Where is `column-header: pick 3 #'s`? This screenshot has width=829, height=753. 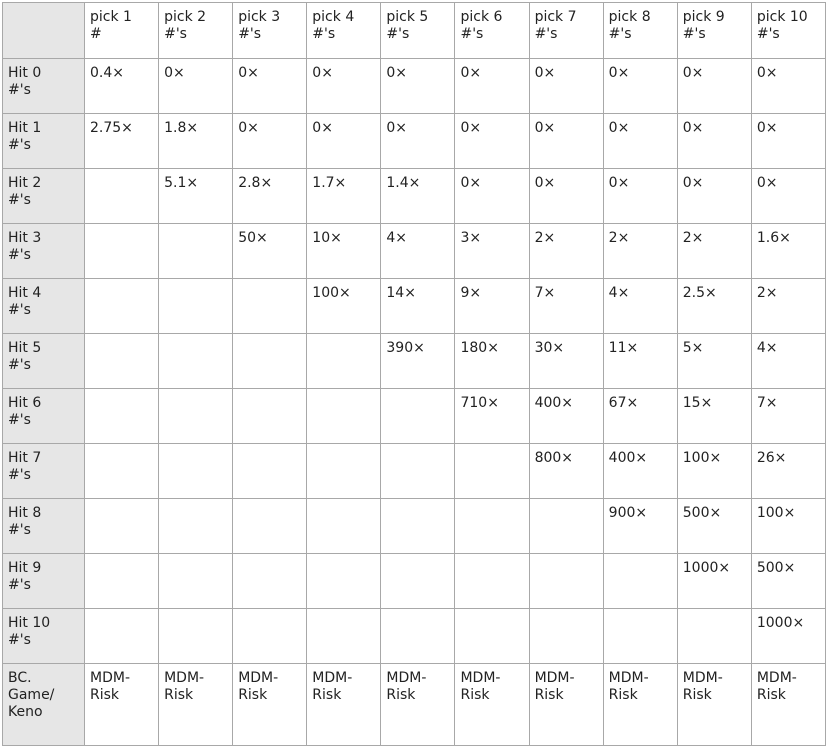
column-header: pick 3 #'s is located at coordinates (270, 30).